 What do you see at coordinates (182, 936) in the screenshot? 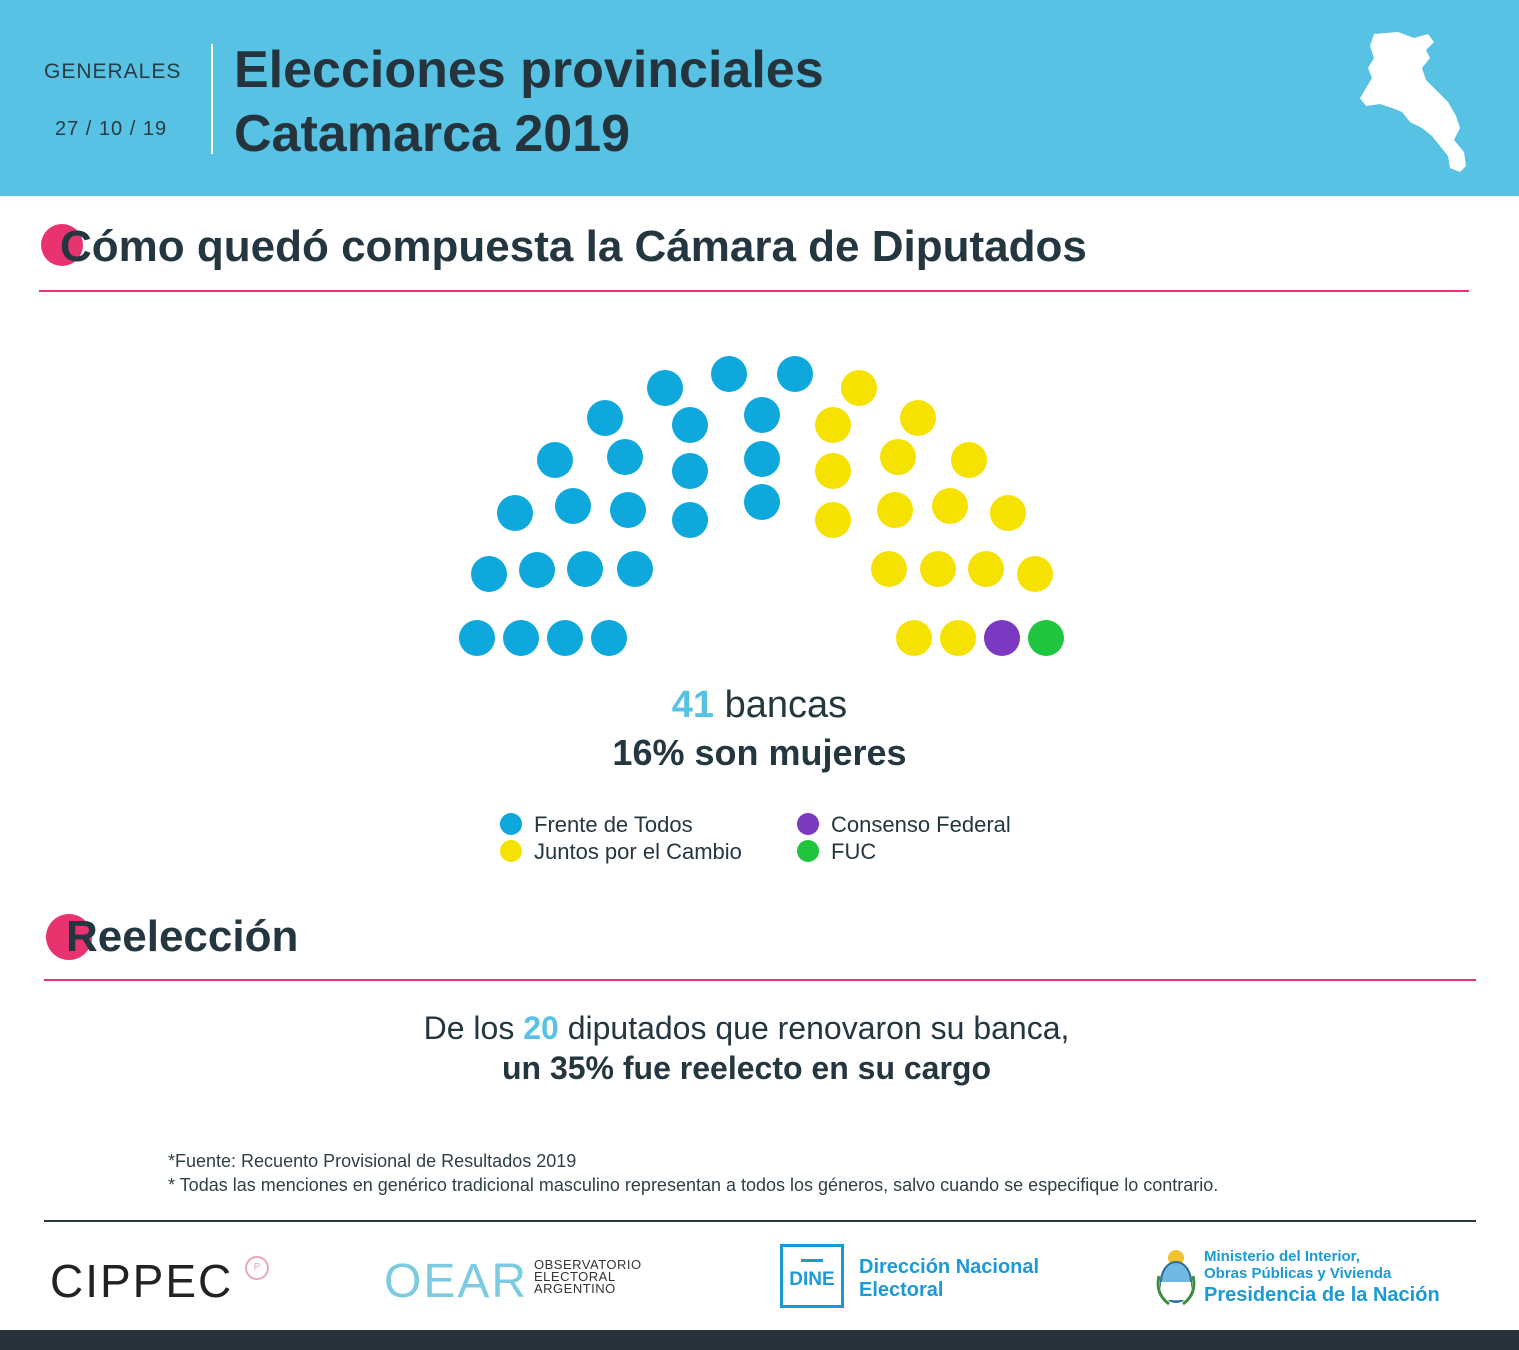
I see `section-title-reelection: Reelección` at bounding box center [182, 936].